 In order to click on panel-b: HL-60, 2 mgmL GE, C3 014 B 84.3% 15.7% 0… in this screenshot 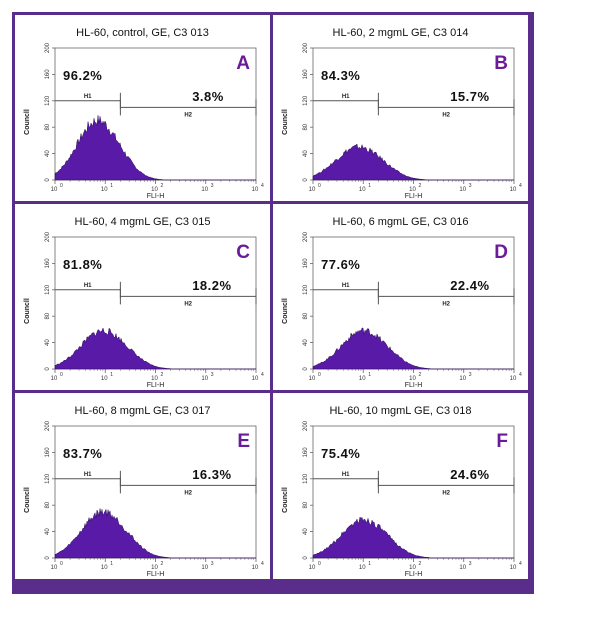, I will do `click(400, 108)`.